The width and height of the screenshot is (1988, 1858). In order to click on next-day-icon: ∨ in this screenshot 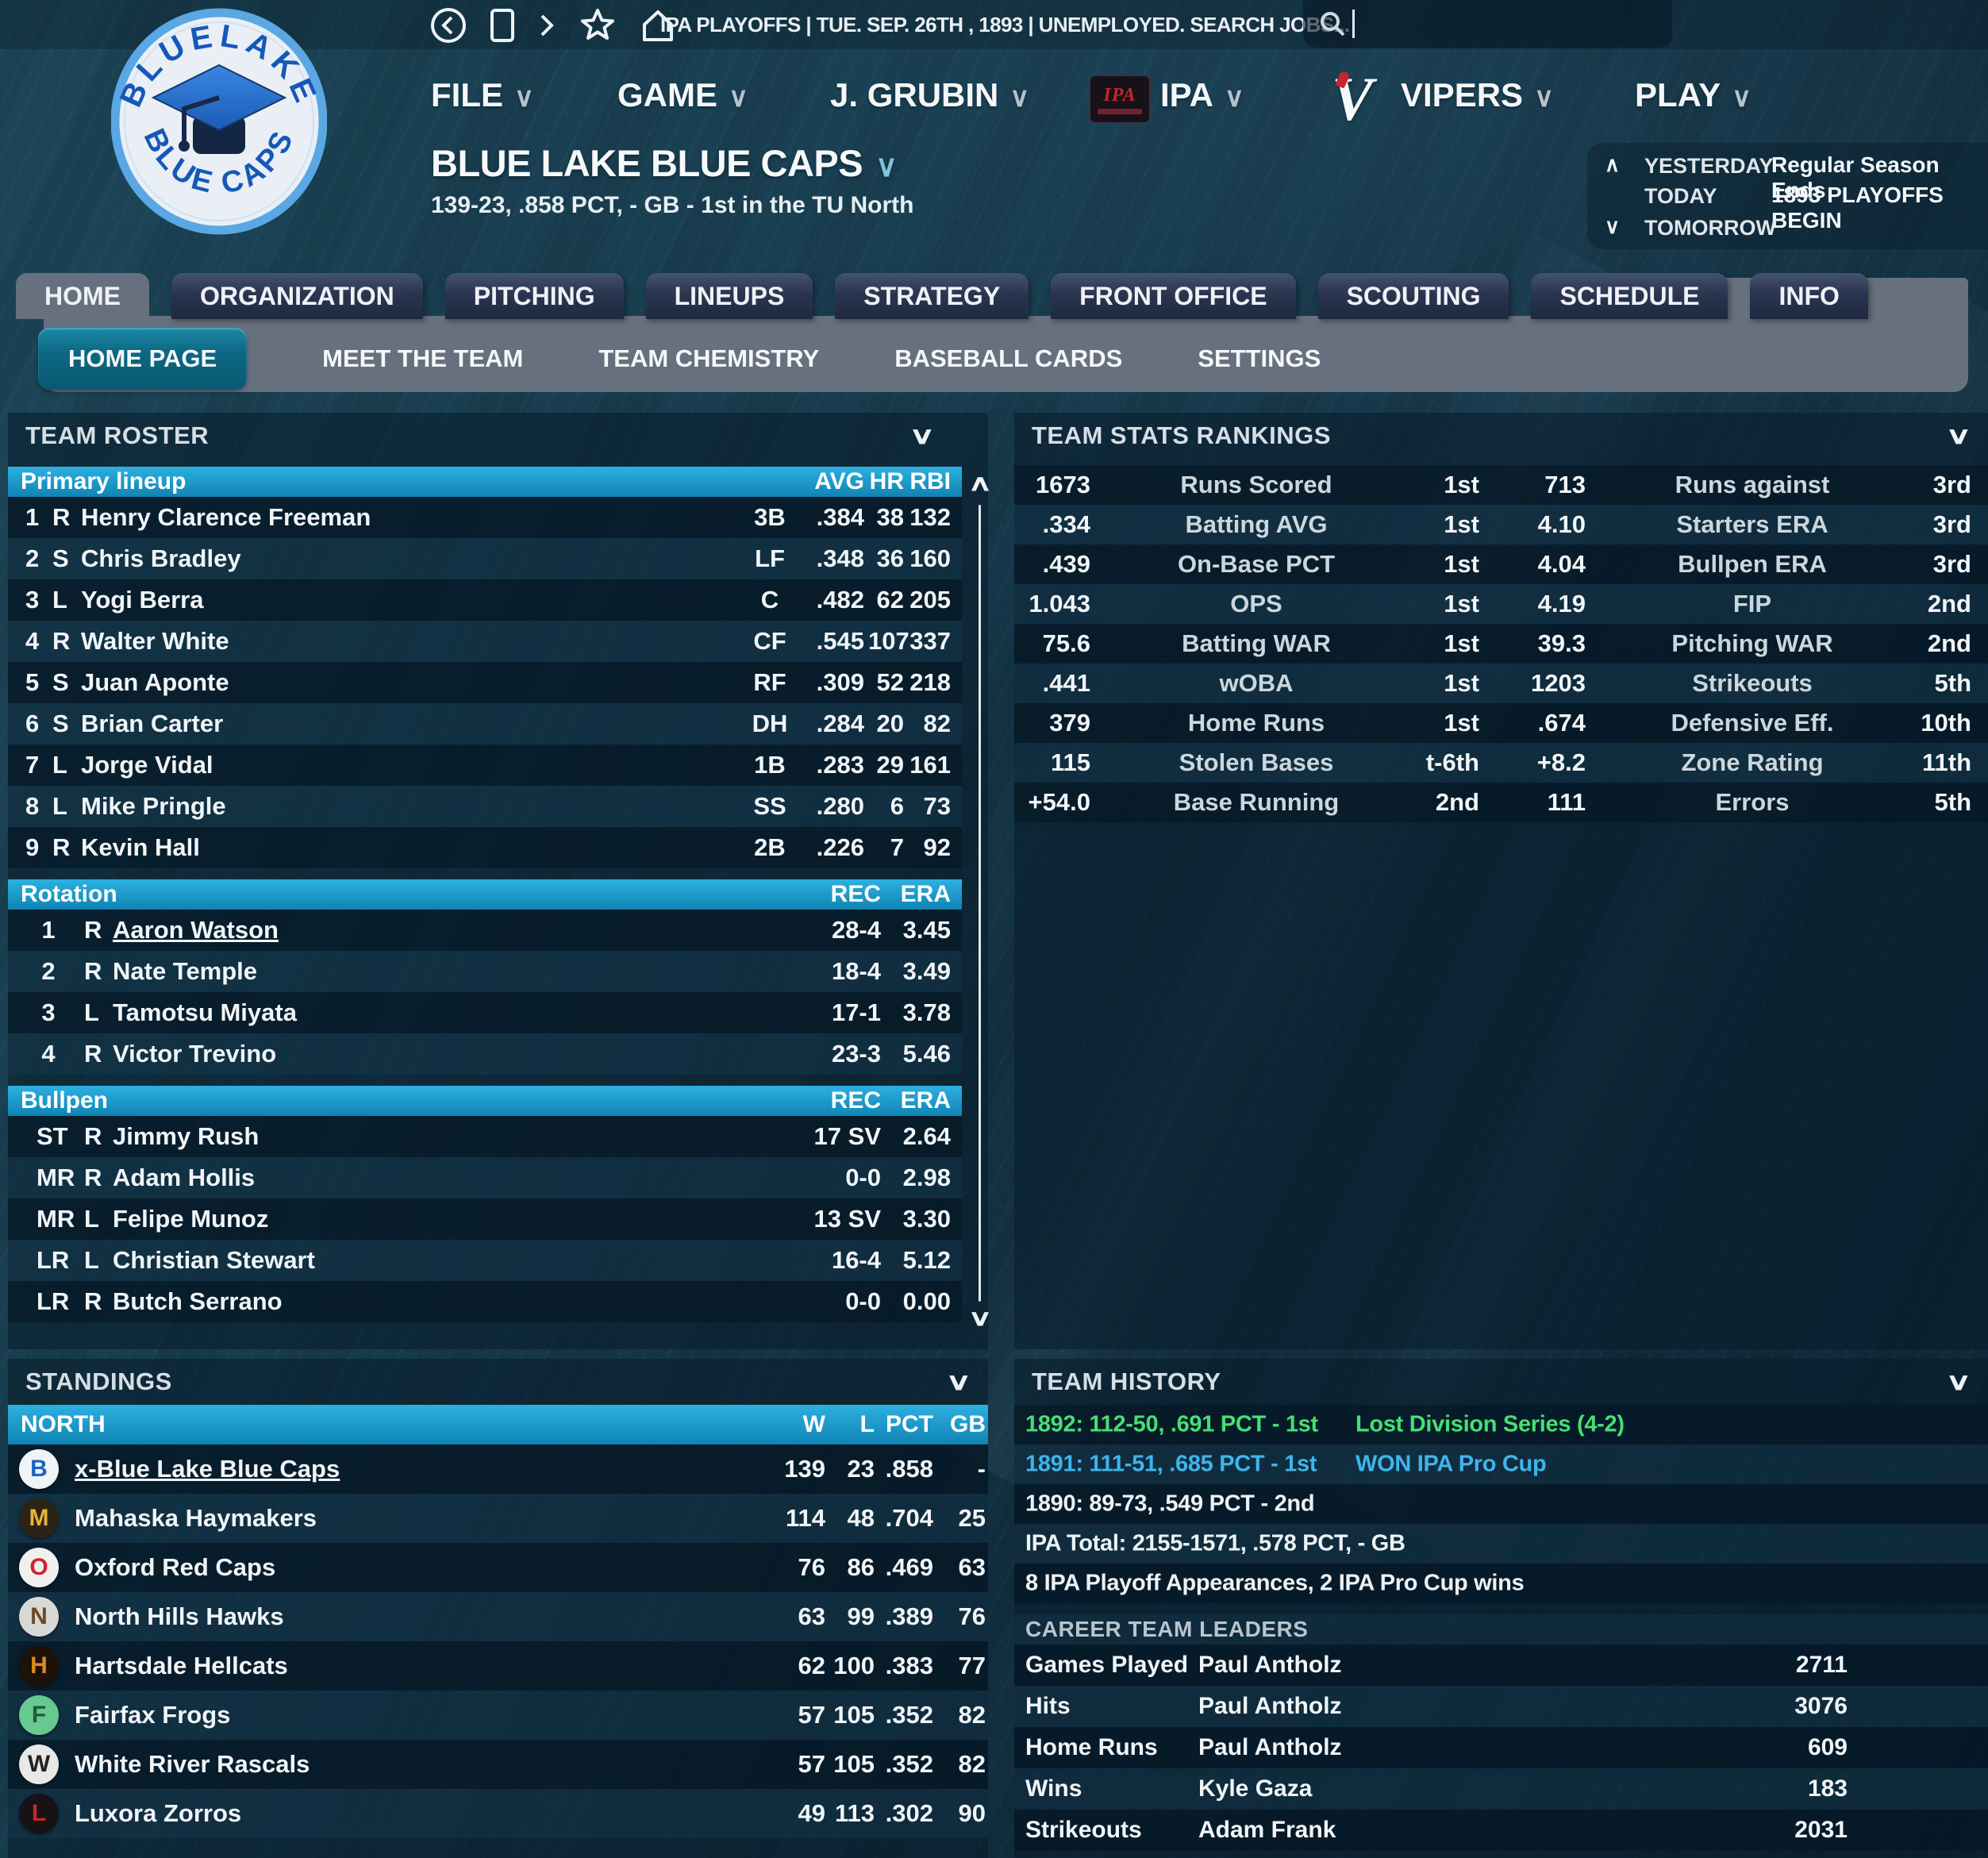, I will do `click(1613, 226)`.